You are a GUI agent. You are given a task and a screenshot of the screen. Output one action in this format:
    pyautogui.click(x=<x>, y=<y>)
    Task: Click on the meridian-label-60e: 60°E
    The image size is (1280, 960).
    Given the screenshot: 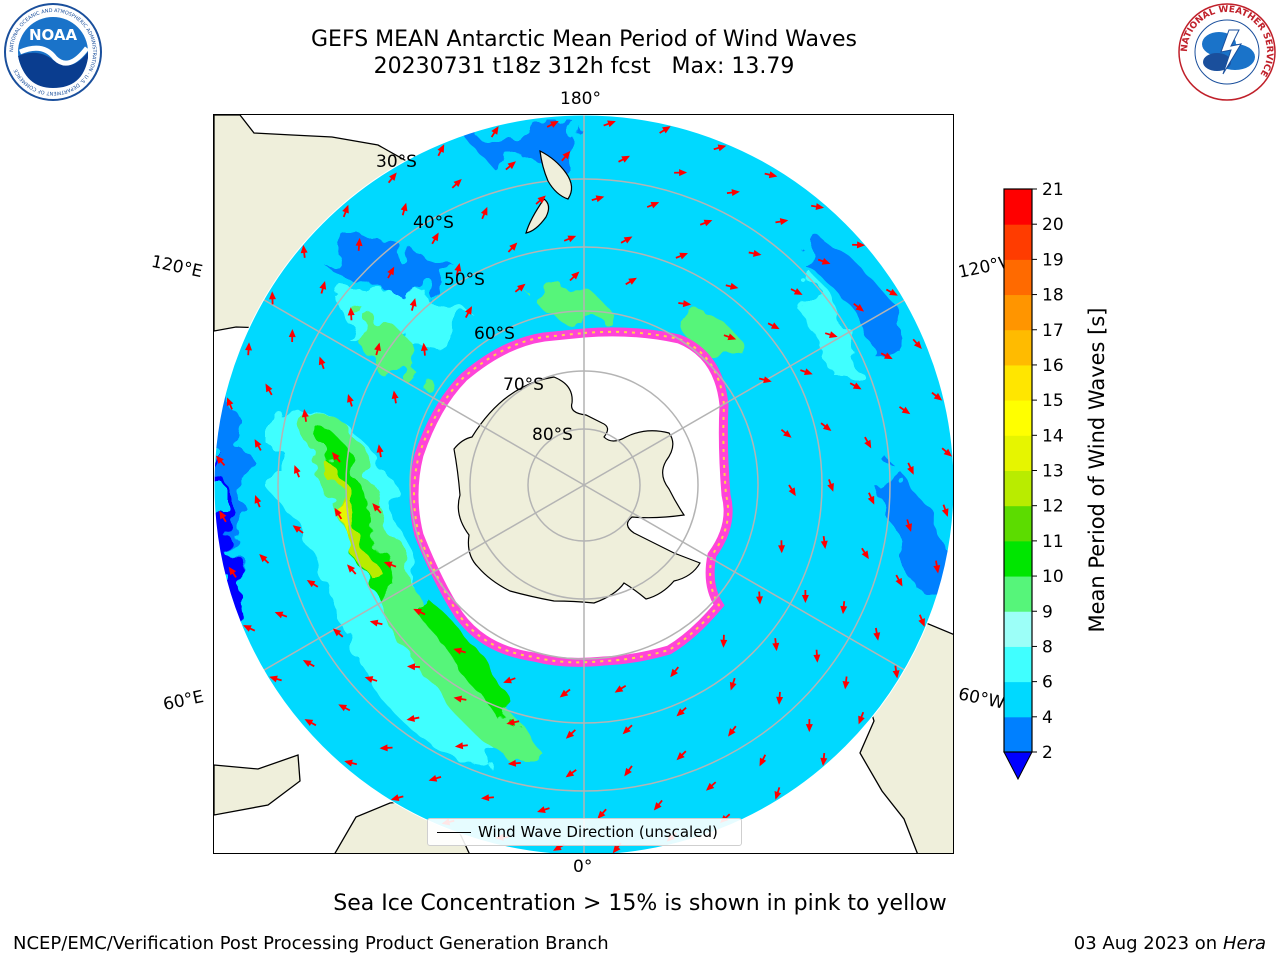 What is the action you would take?
    pyautogui.click(x=183, y=701)
    